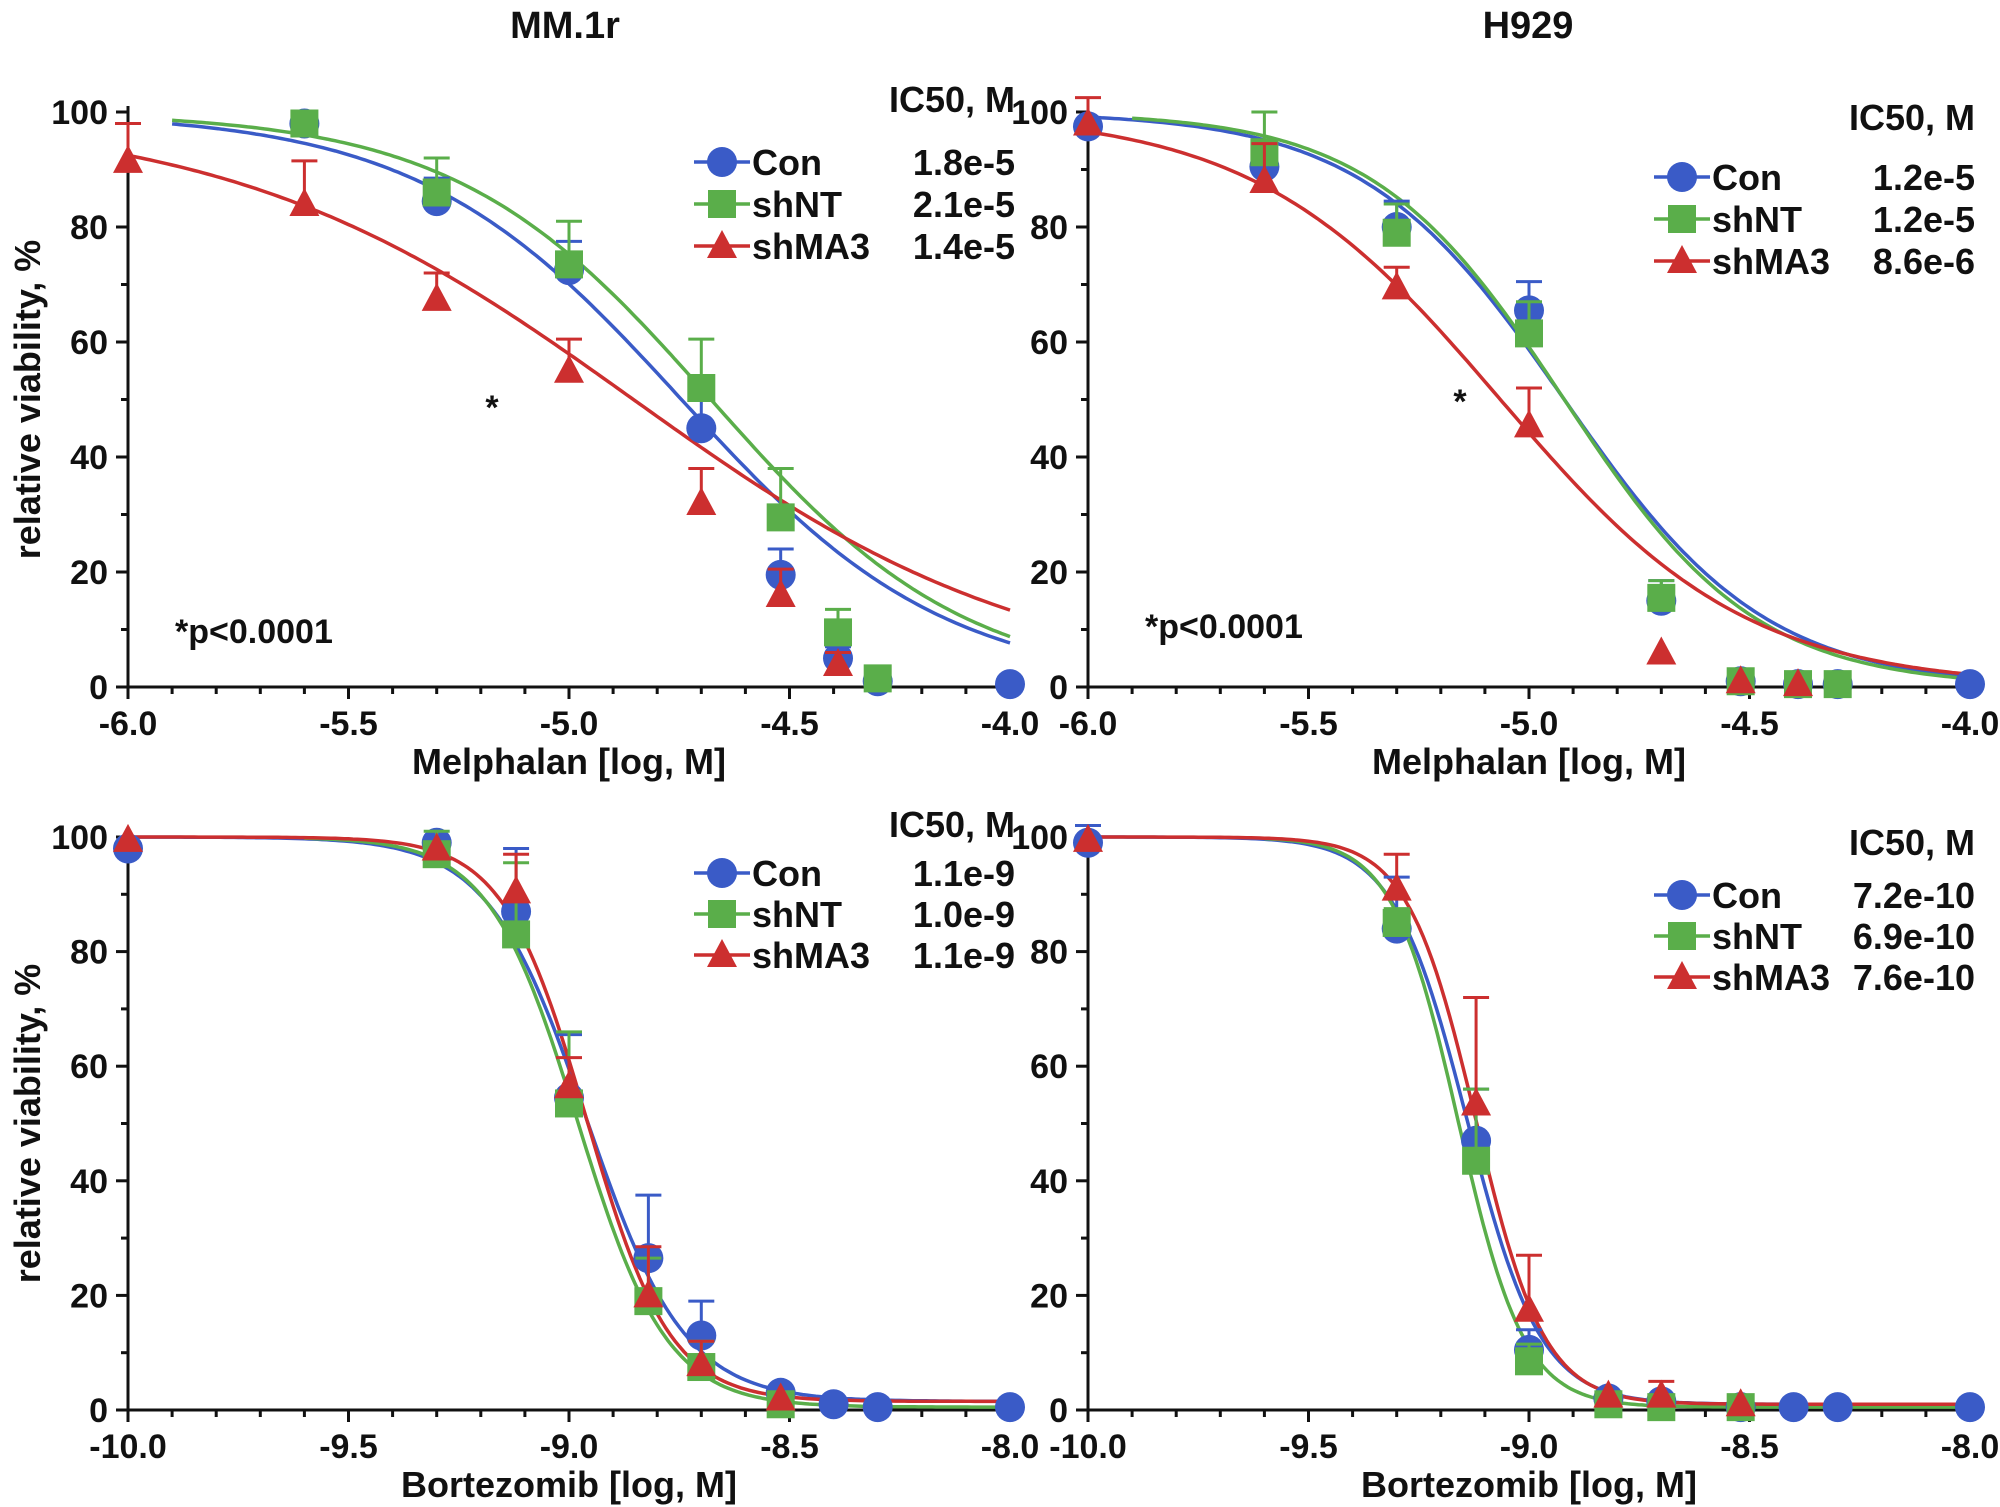 Image resolution: width=2000 pixels, height=1507 pixels. What do you see at coordinates (1308, 724) in the screenshot?
I see `x-tick-label: -5.5` at bounding box center [1308, 724].